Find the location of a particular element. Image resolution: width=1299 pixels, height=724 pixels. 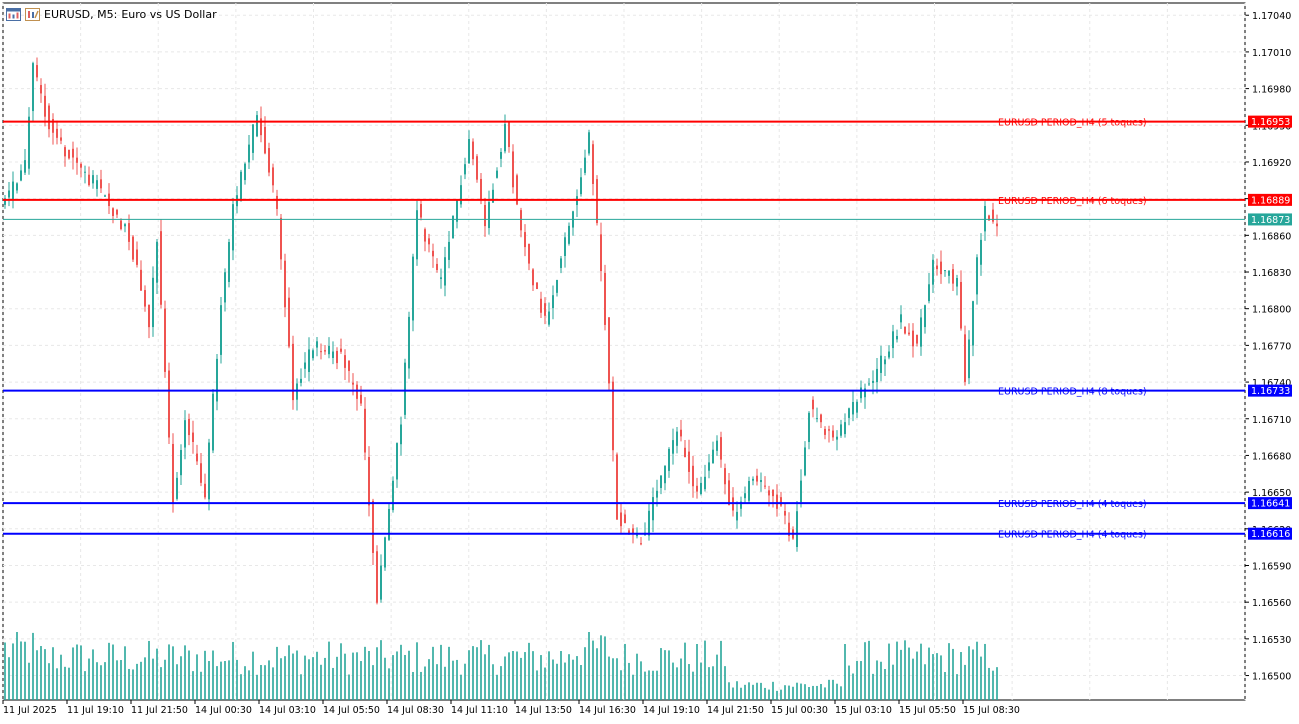

current-price-label: 1.16873 is located at coordinates (1270, 220).